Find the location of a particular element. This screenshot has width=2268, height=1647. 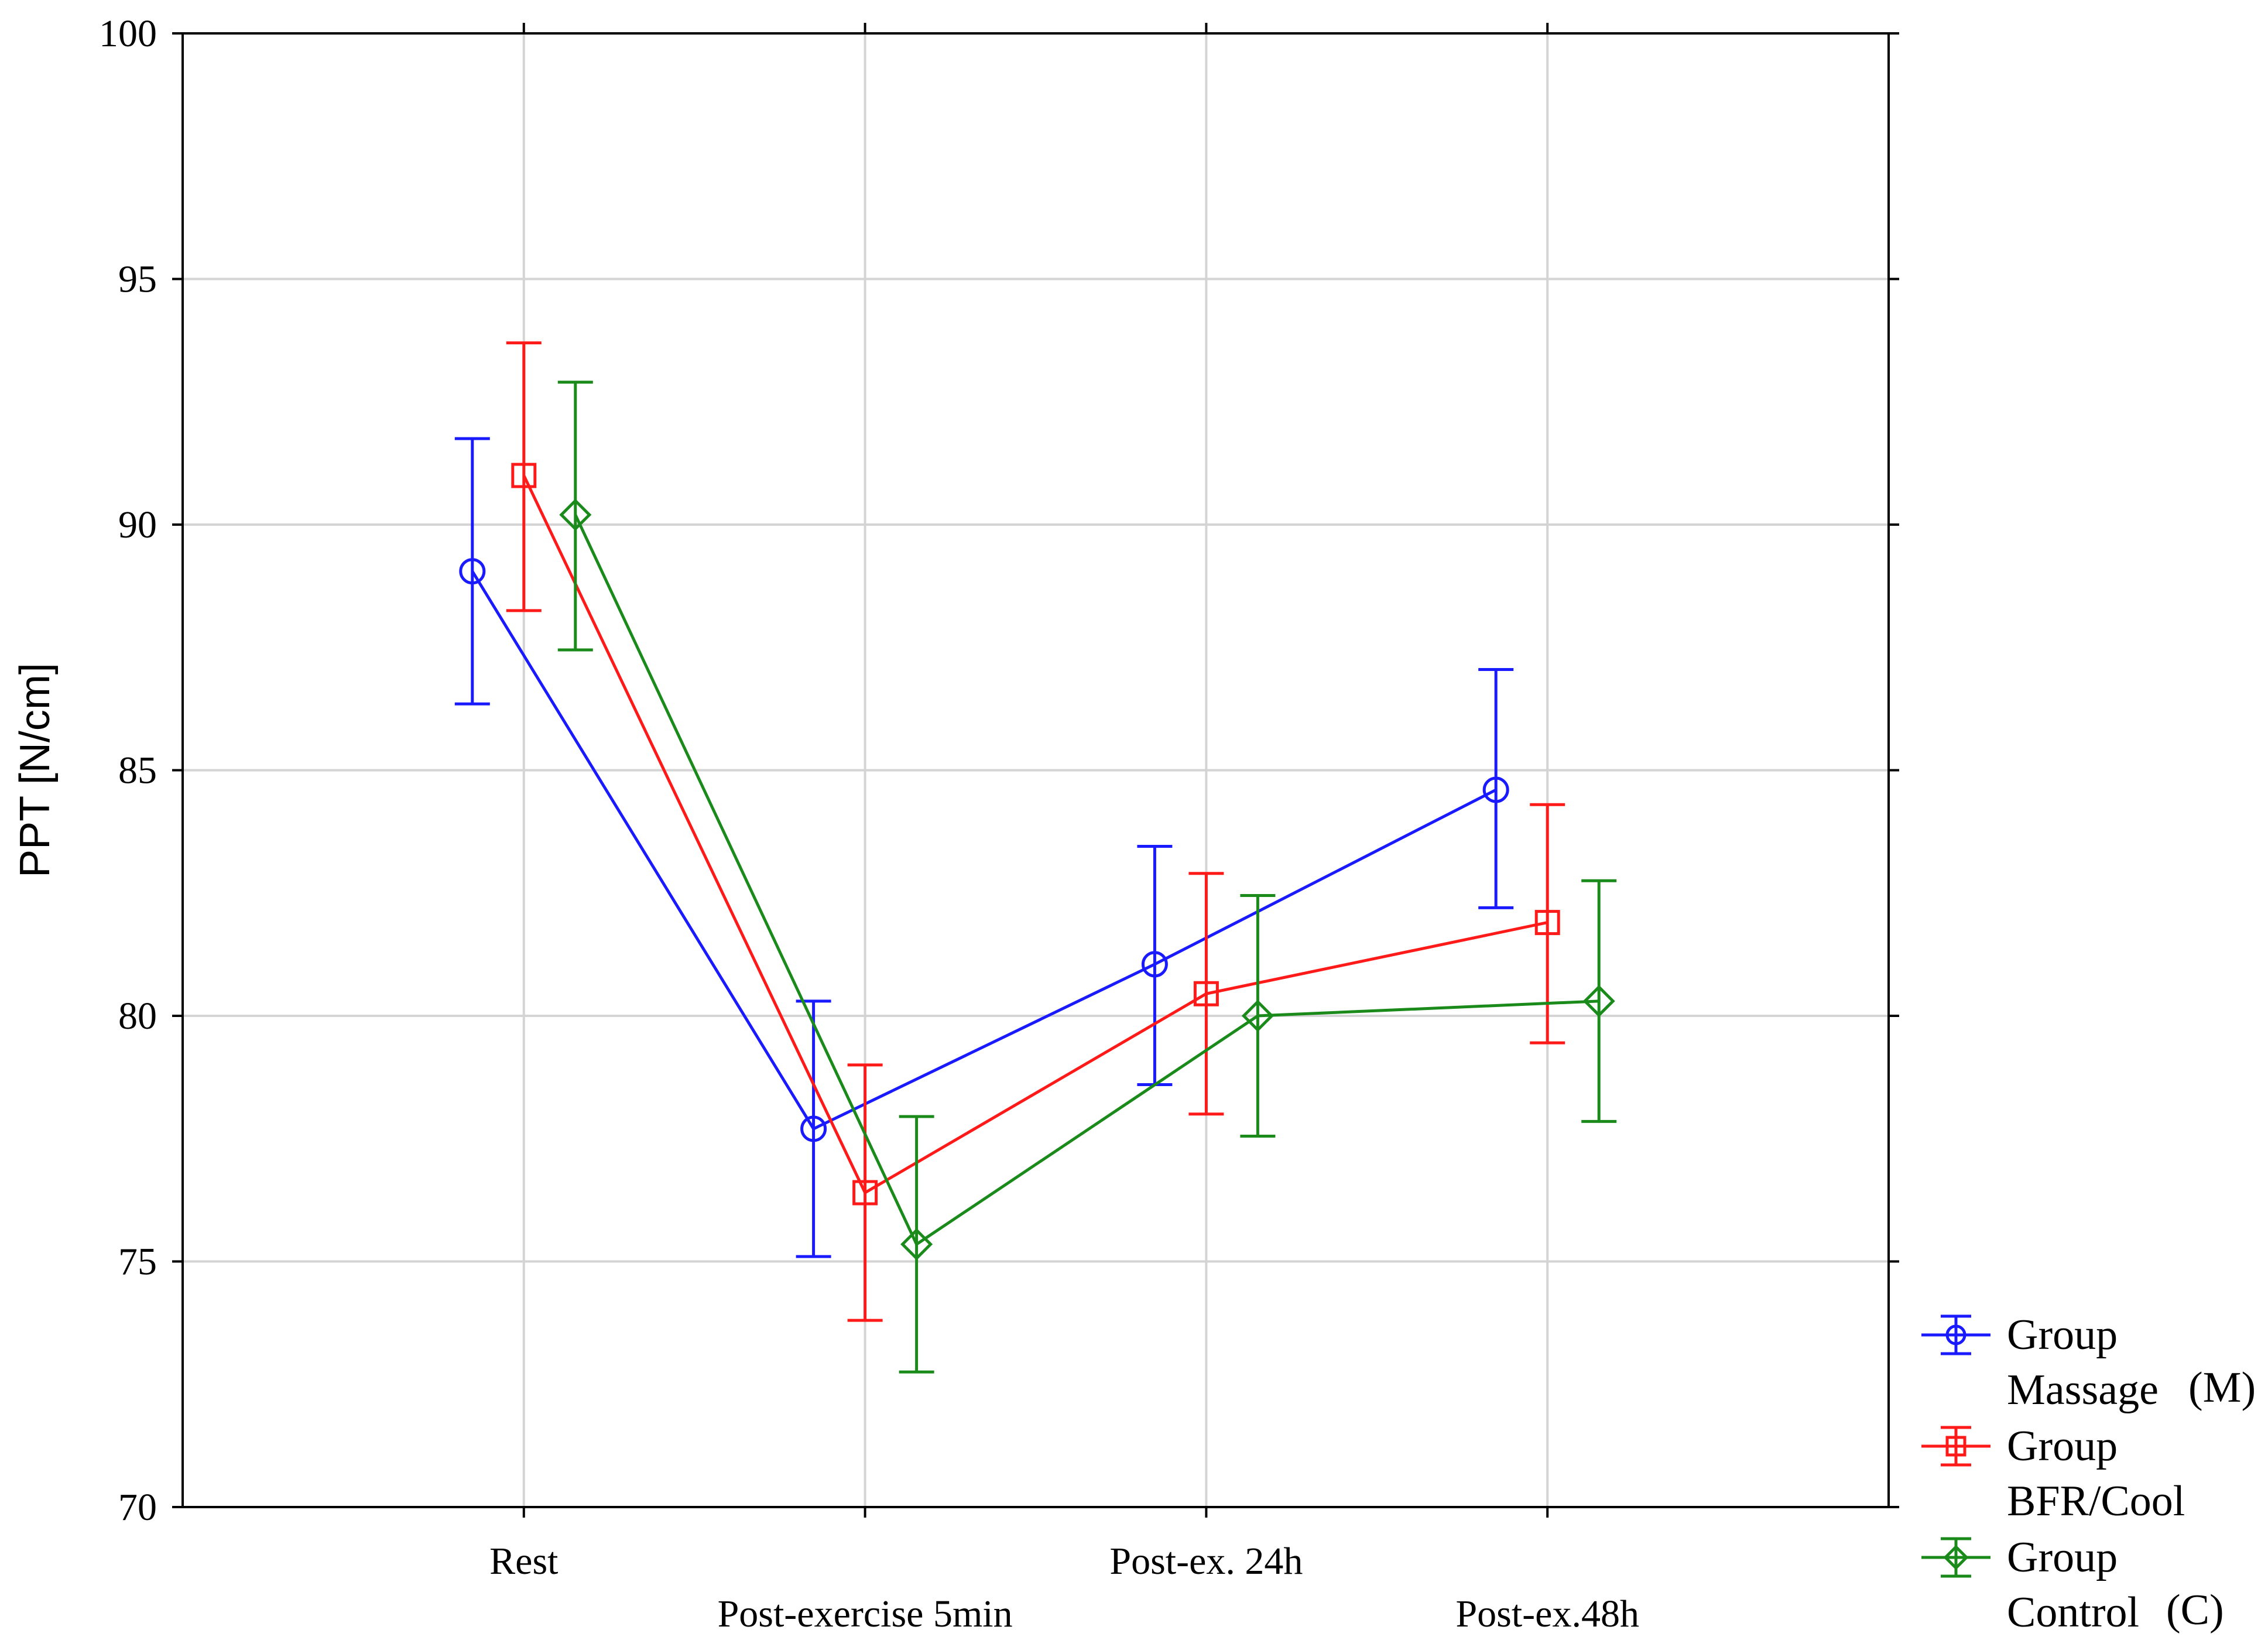

legend-entry-circle: Group Massage (M) is located at coordinates (2089, 1362).